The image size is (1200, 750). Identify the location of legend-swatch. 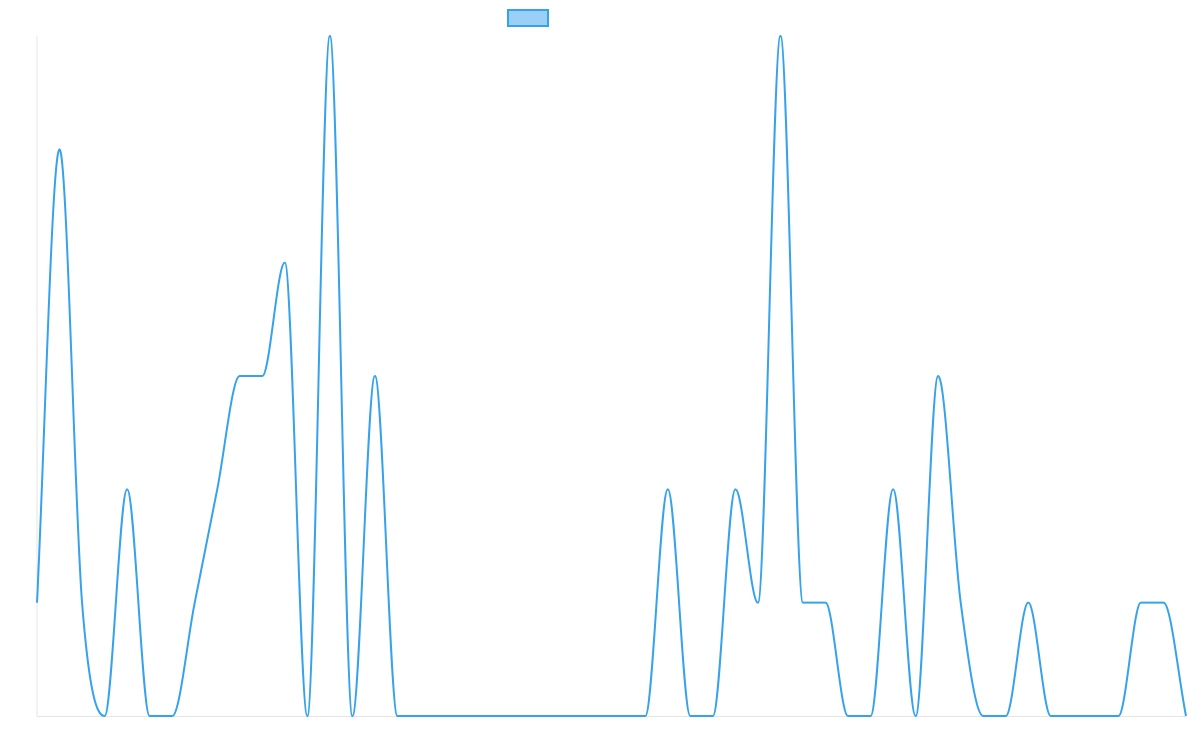
(528, 18).